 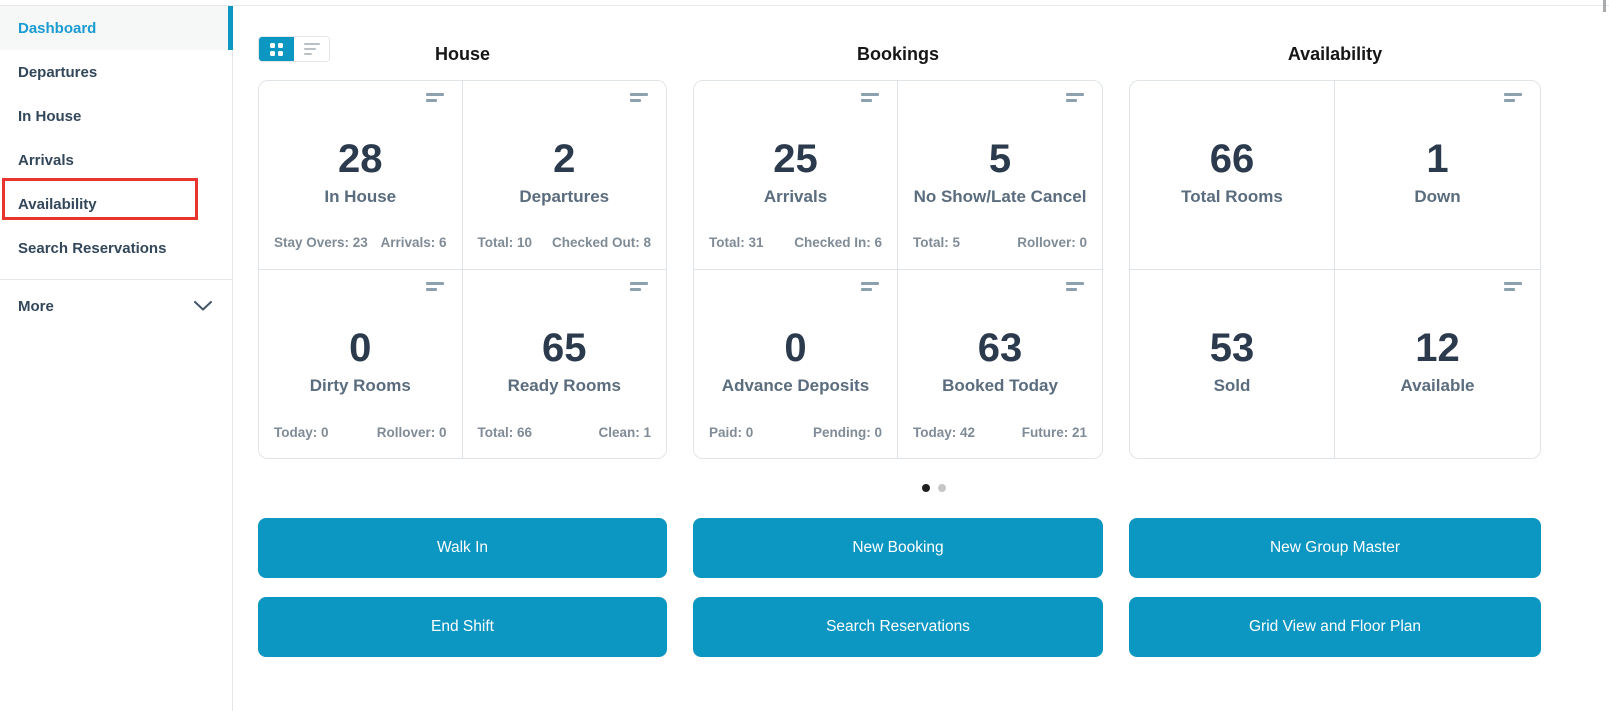 What do you see at coordinates (50, 116) in the screenshot?
I see `sidebar-item-label: In House` at bounding box center [50, 116].